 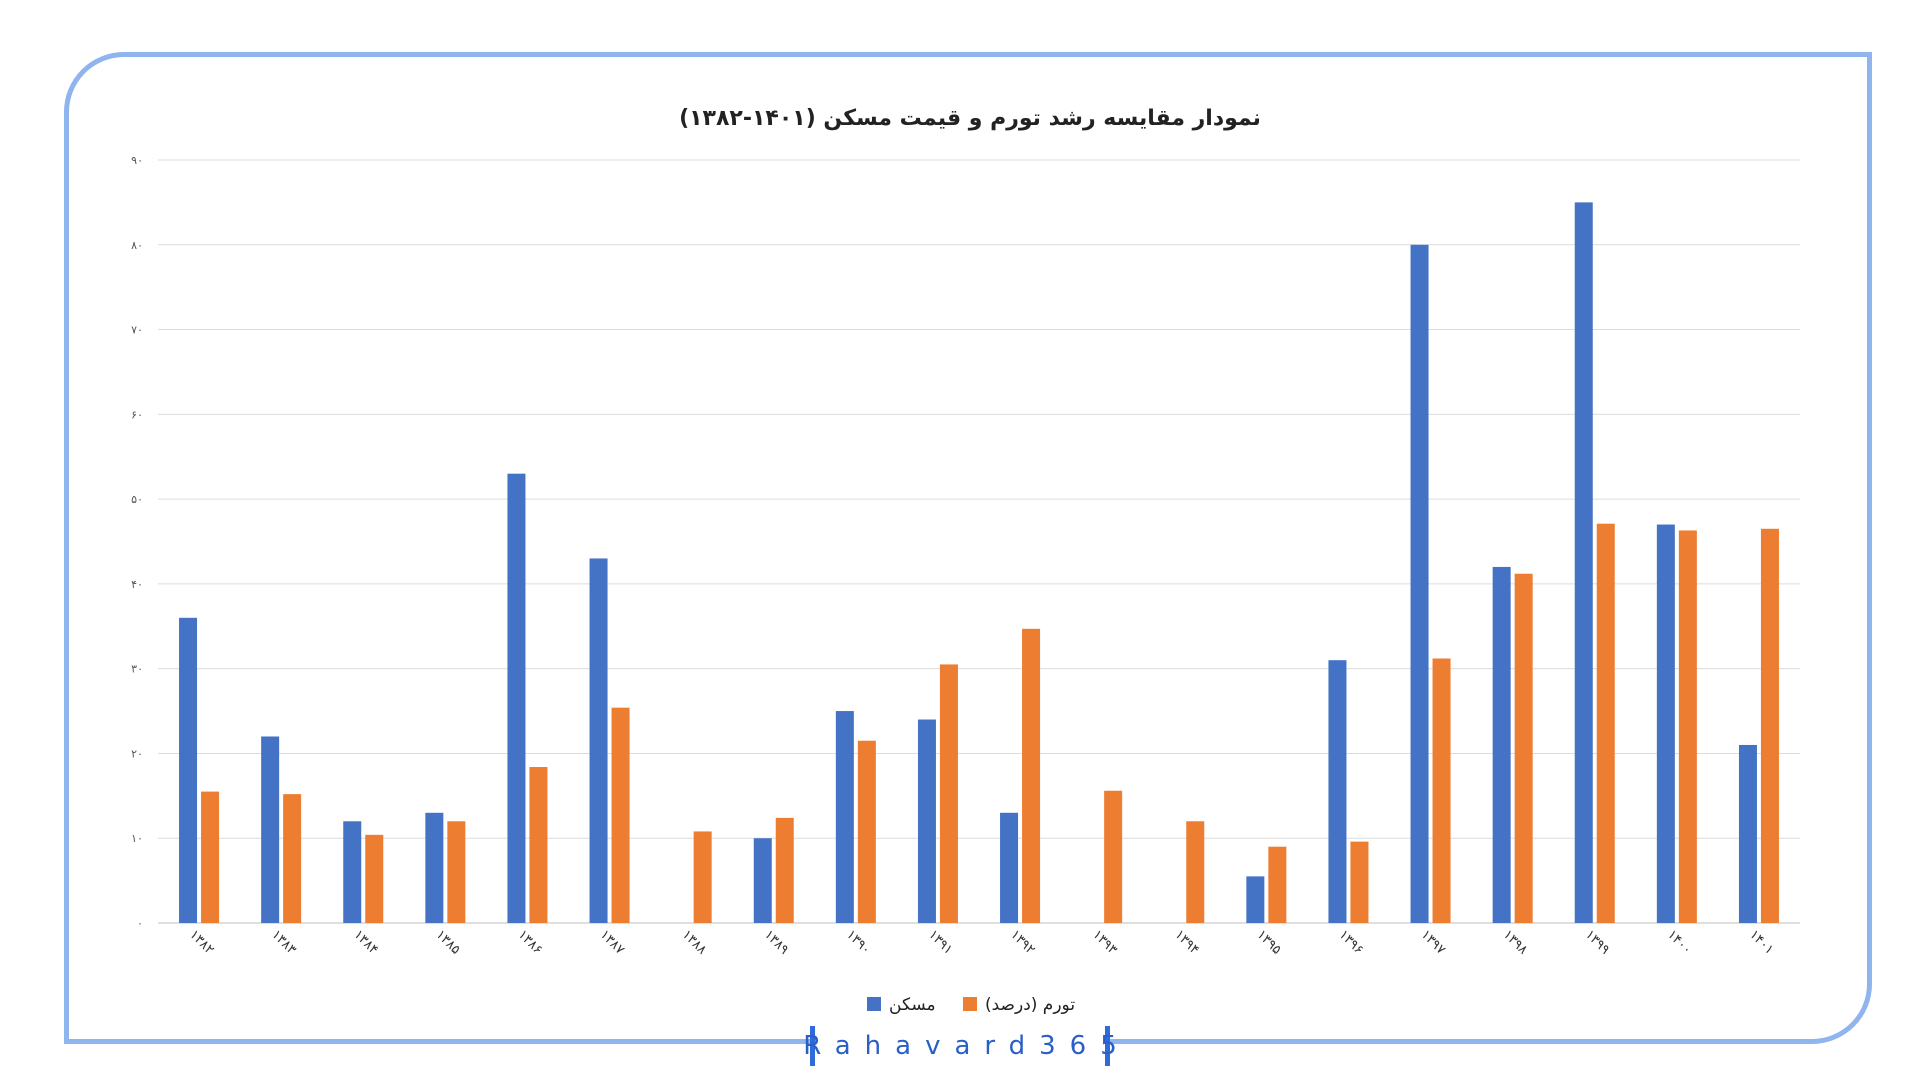 What do you see at coordinates (858, 942) in the screenshot?
I see `x-tick-label: ۱۳۹۰` at bounding box center [858, 942].